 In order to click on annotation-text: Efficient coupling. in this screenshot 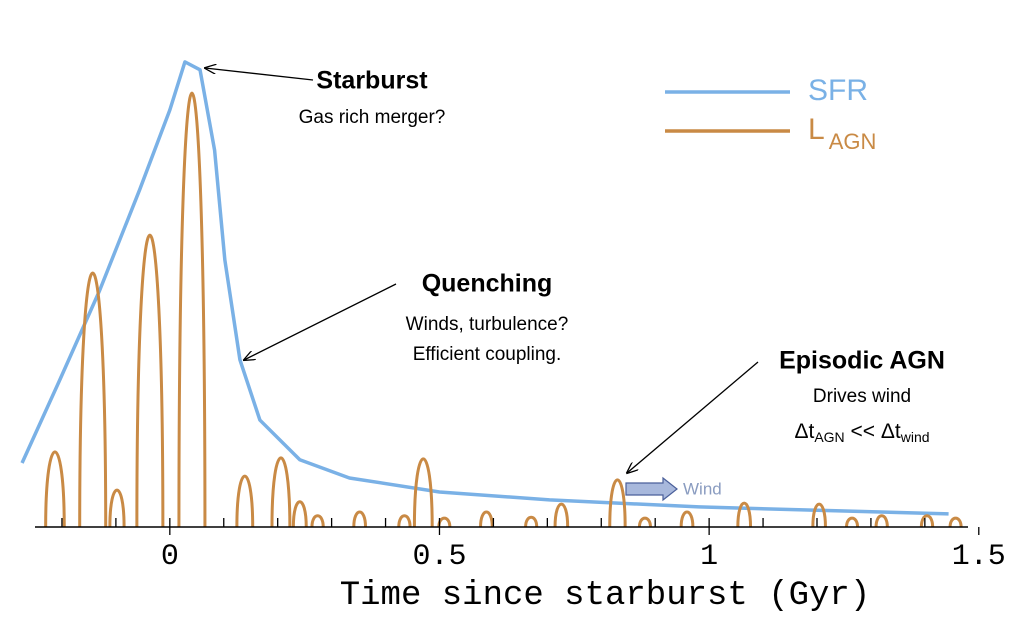, I will do `click(487, 354)`.